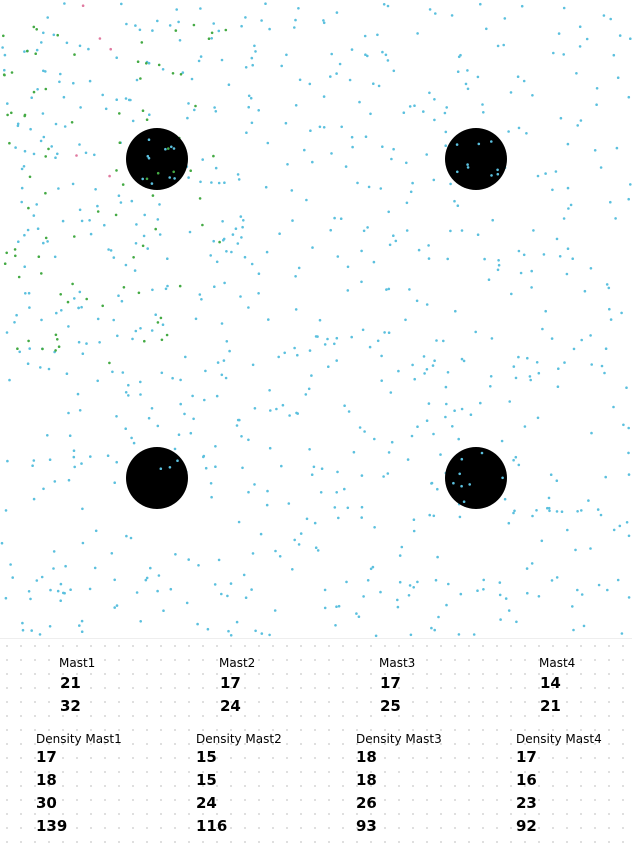 The height and width of the screenshot is (846, 632). I want to click on density-stat-label: Density Mast3, so click(399, 739).